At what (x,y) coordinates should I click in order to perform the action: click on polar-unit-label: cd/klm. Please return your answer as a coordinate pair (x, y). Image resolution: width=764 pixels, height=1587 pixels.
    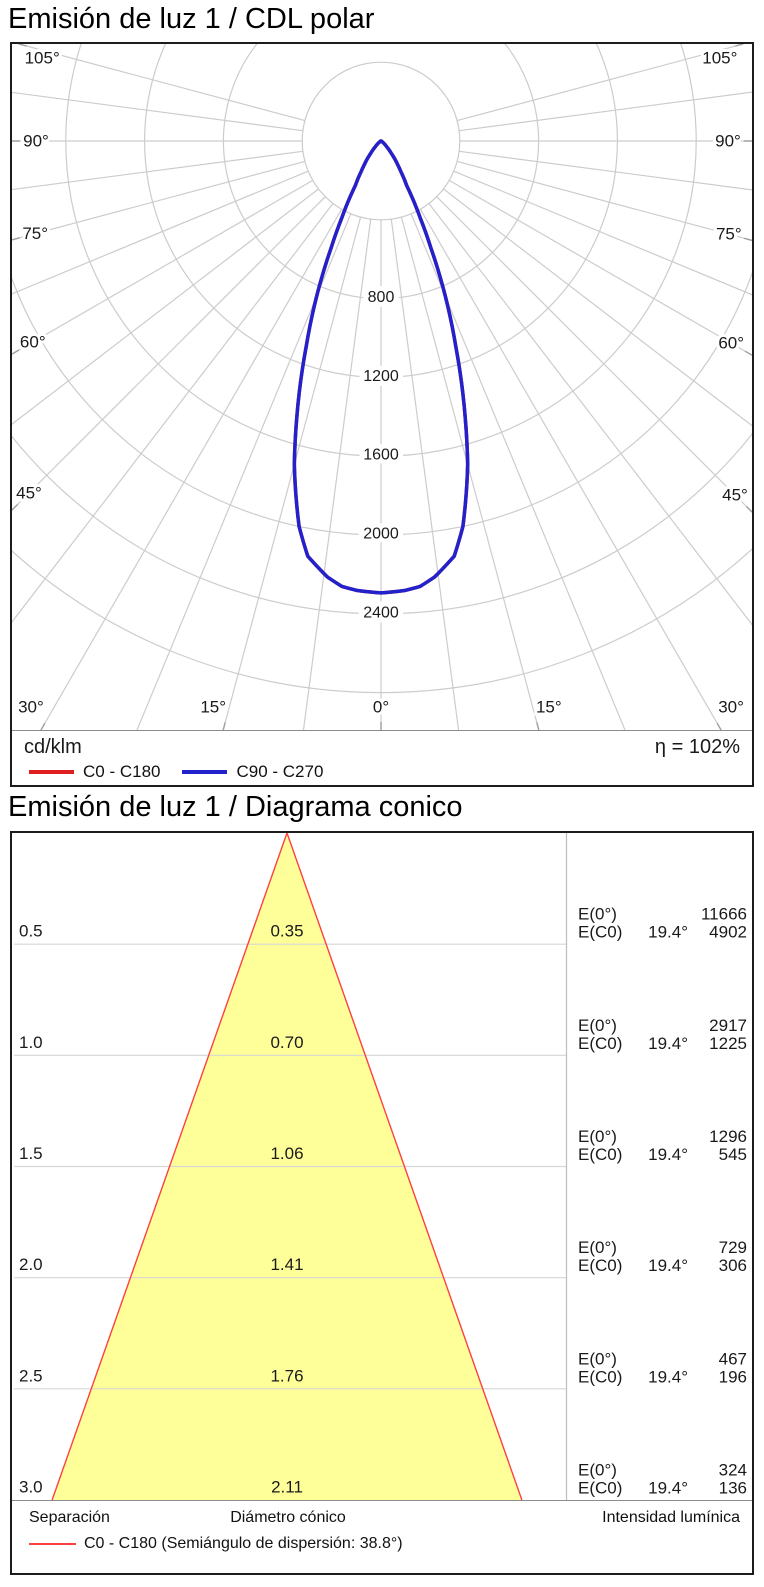
    Looking at the image, I should click on (53, 747).